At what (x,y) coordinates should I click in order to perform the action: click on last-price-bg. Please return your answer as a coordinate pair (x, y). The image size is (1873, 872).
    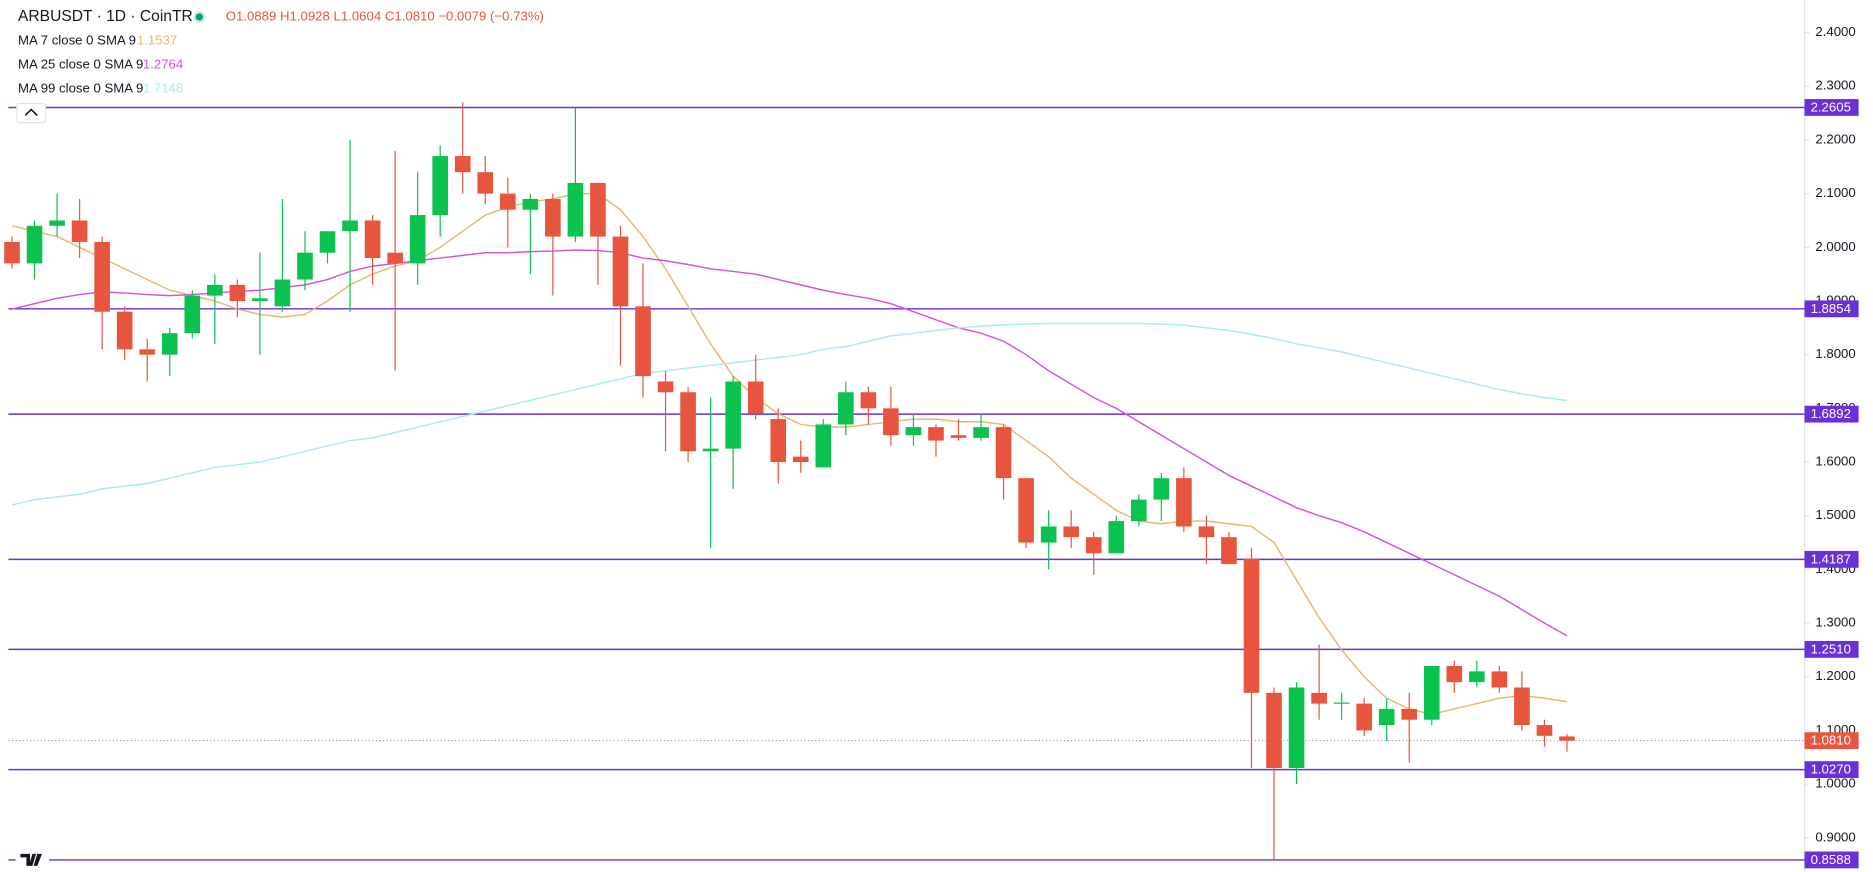
    Looking at the image, I should click on (1831, 741).